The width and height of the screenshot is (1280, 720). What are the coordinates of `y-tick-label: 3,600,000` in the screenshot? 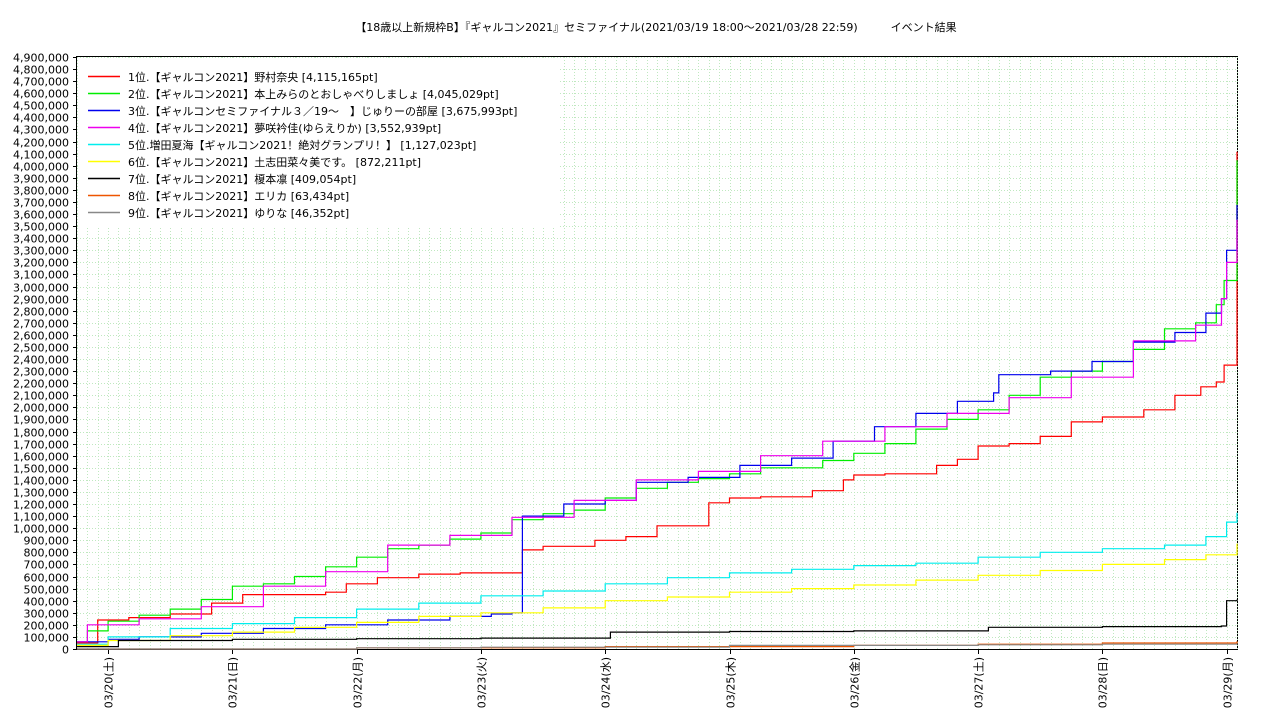 It's located at (41, 215).